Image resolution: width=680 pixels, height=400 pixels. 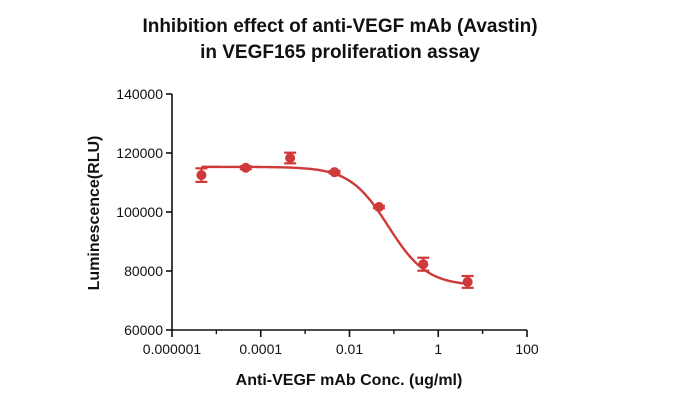 I want to click on x-axis-label: Anti-VEGF mAb Conc. (ug/ml), so click(x=349, y=380).